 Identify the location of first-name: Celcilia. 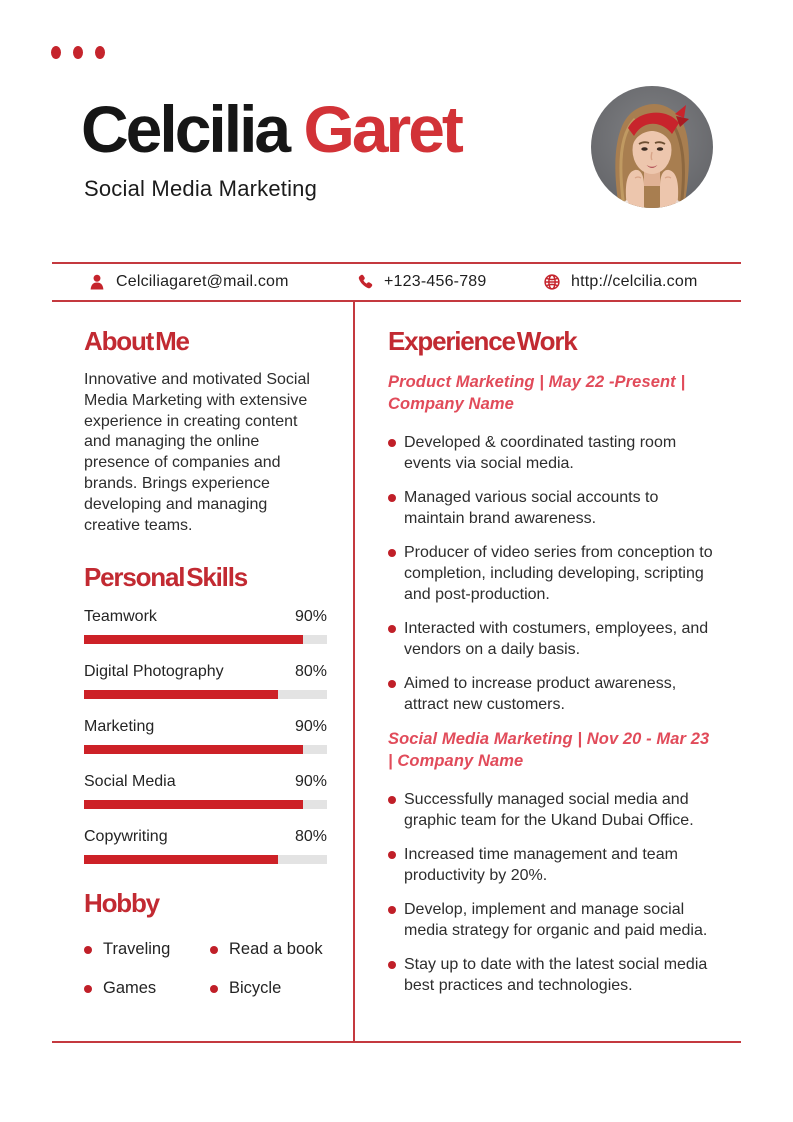
(186, 129).